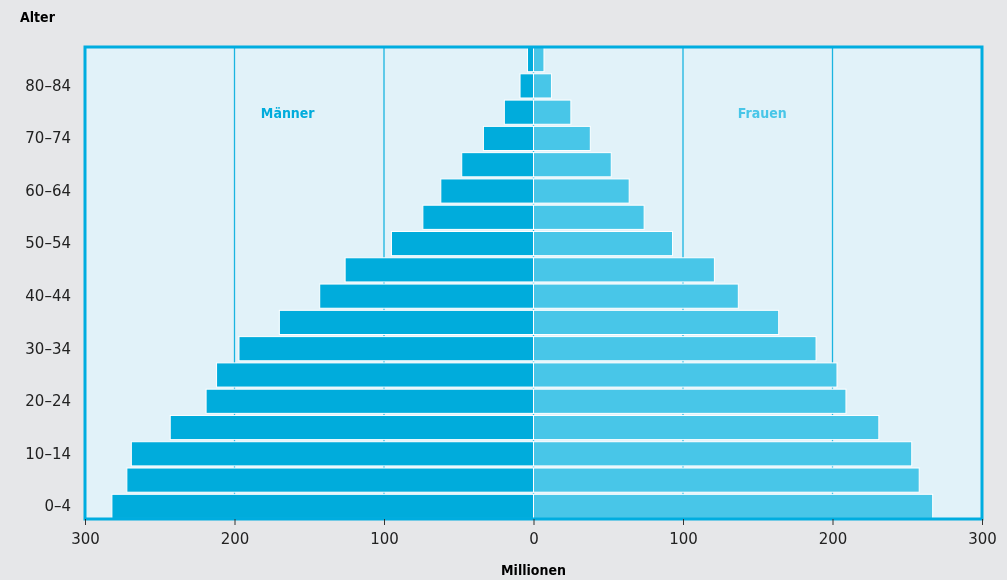 The width and height of the screenshot is (1007, 580). What do you see at coordinates (762, 112) in the screenshot?
I see `text: Frauen` at bounding box center [762, 112].